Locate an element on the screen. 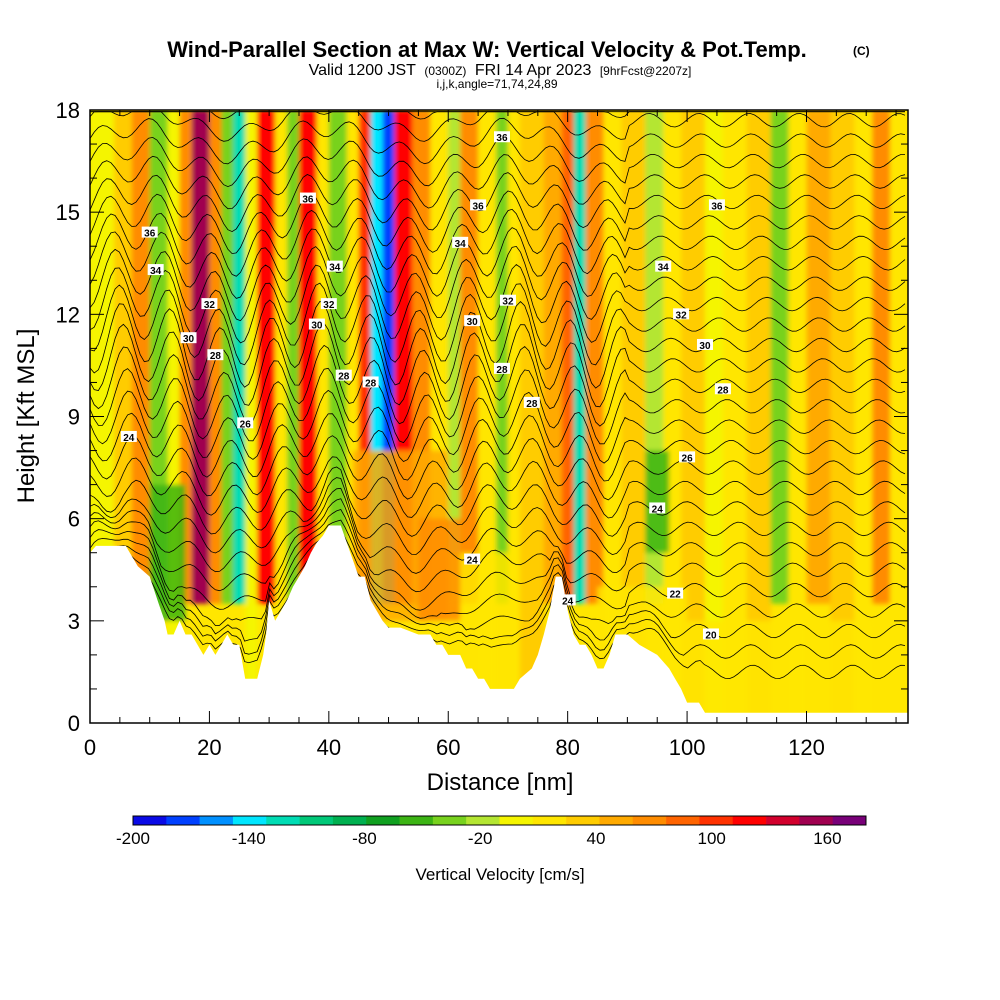 The height and width of the screenshot is (1000, 1000). contour-label: 22 is located at coordinates (676, 595).